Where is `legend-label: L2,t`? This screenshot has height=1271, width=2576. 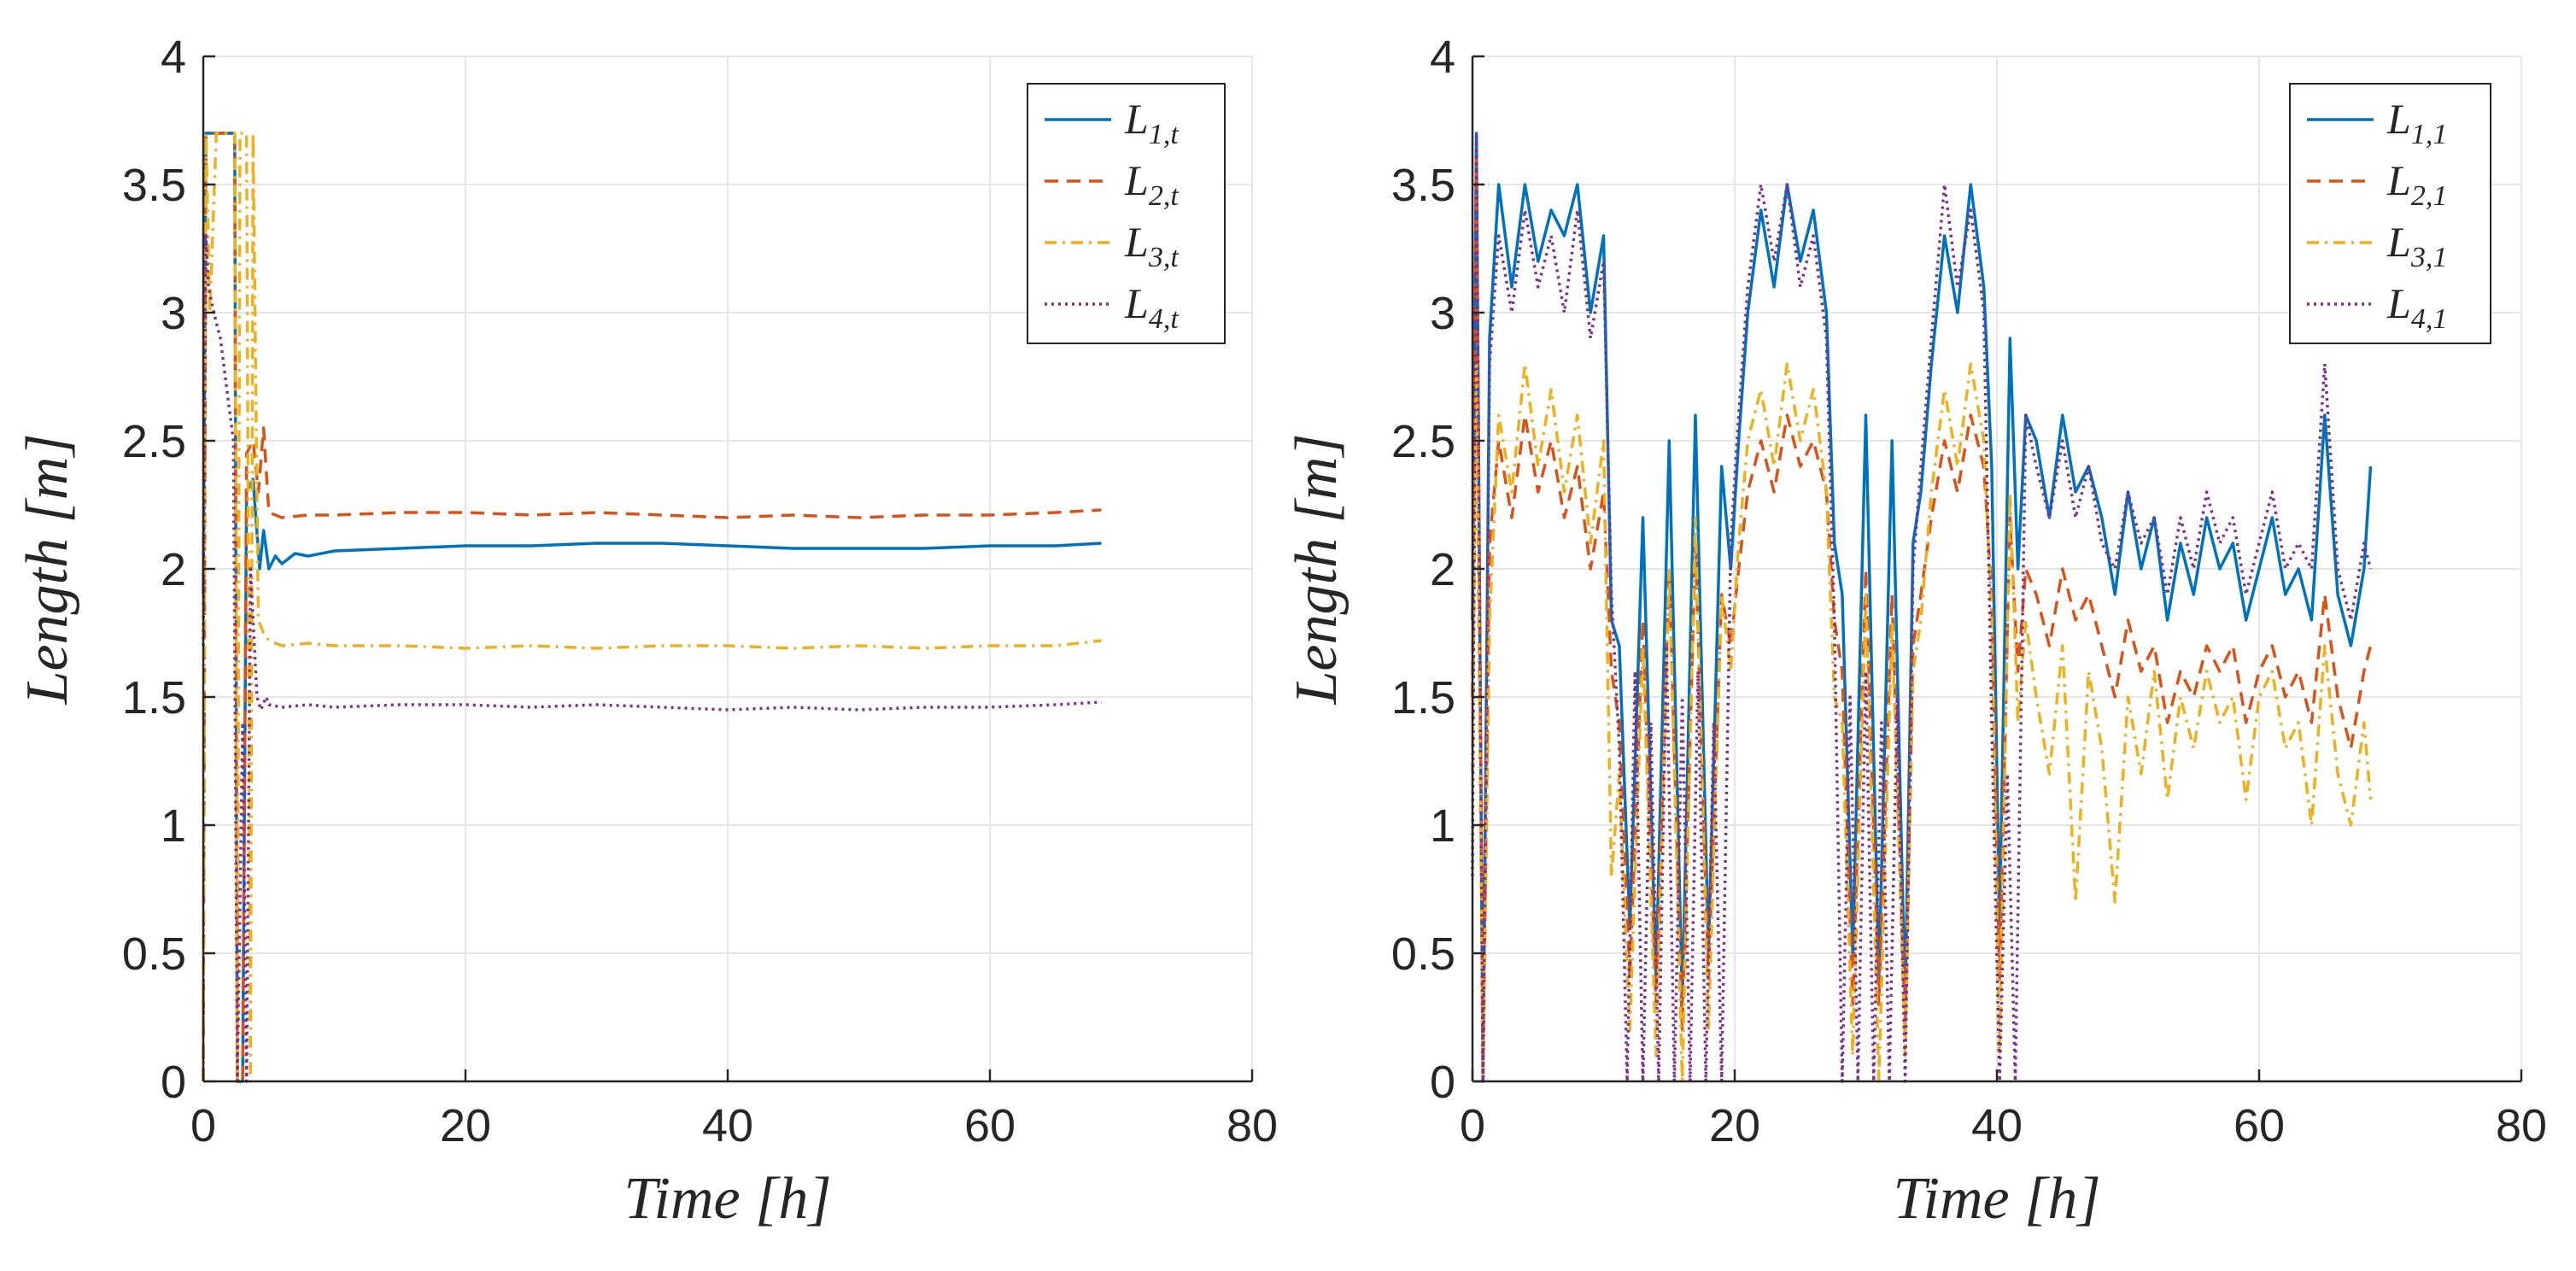
legend-label: L2,t is located at coordinates (1152, 184).